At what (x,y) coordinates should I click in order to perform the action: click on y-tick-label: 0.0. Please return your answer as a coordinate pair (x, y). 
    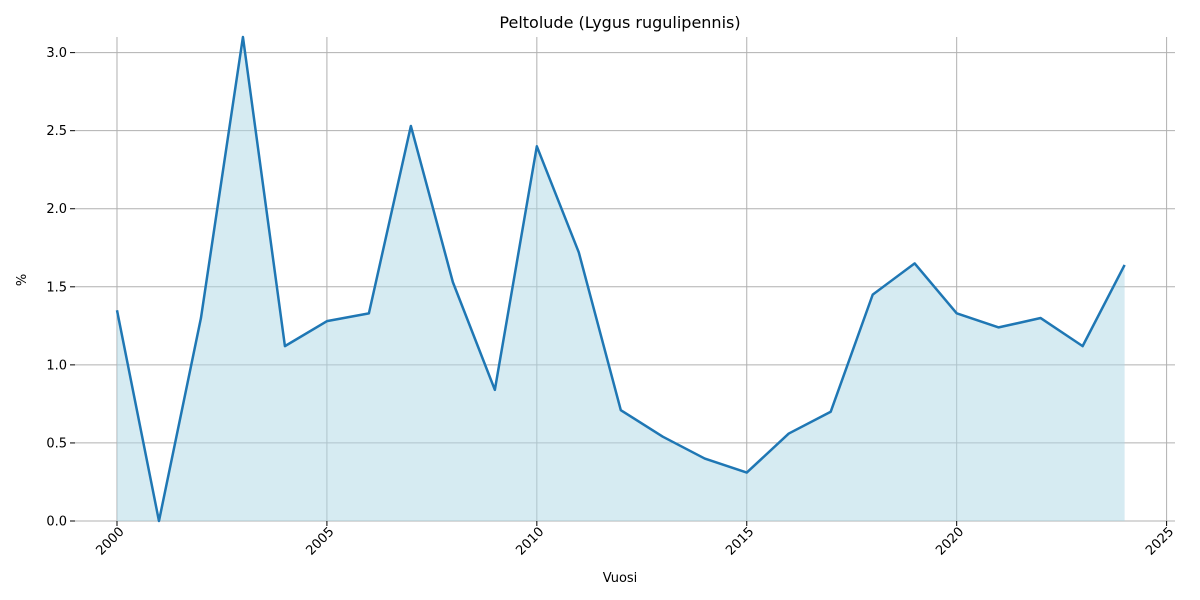
    Looking at the image, I should click on (56, 522).